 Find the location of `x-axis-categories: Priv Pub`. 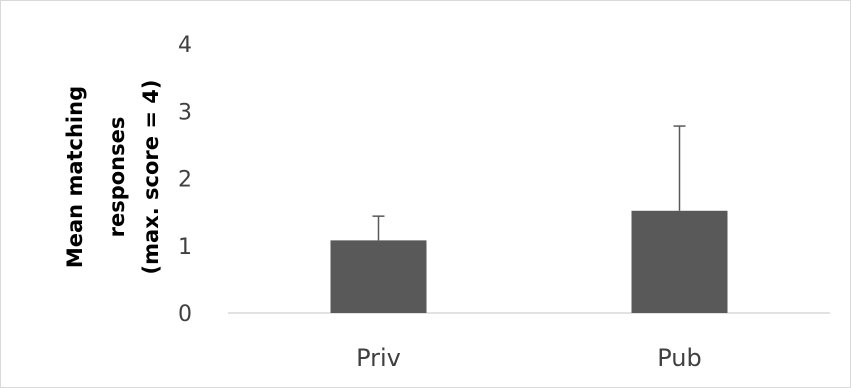

x-axis-categories: Priv Pub is located at coordinates (529, 358).